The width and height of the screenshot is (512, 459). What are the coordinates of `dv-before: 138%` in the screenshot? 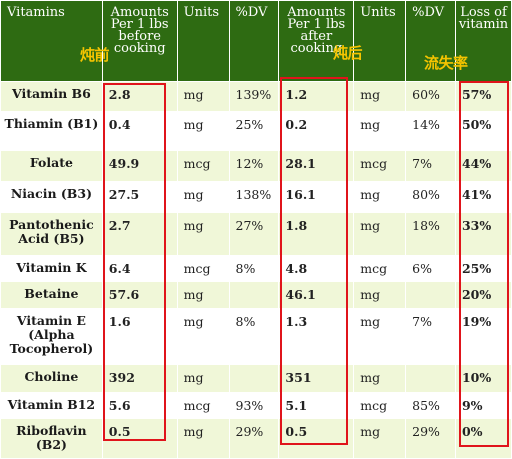 It's located at (254, 197).